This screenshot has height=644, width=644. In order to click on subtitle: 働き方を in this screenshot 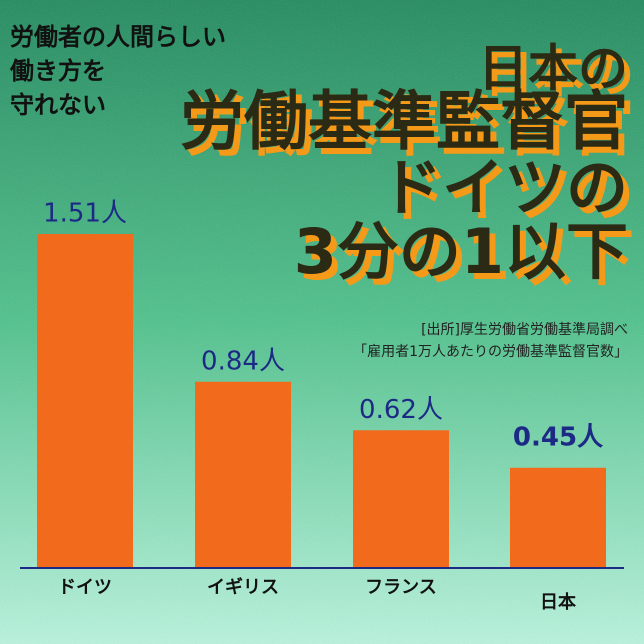, I will do `click(57, 71)`.